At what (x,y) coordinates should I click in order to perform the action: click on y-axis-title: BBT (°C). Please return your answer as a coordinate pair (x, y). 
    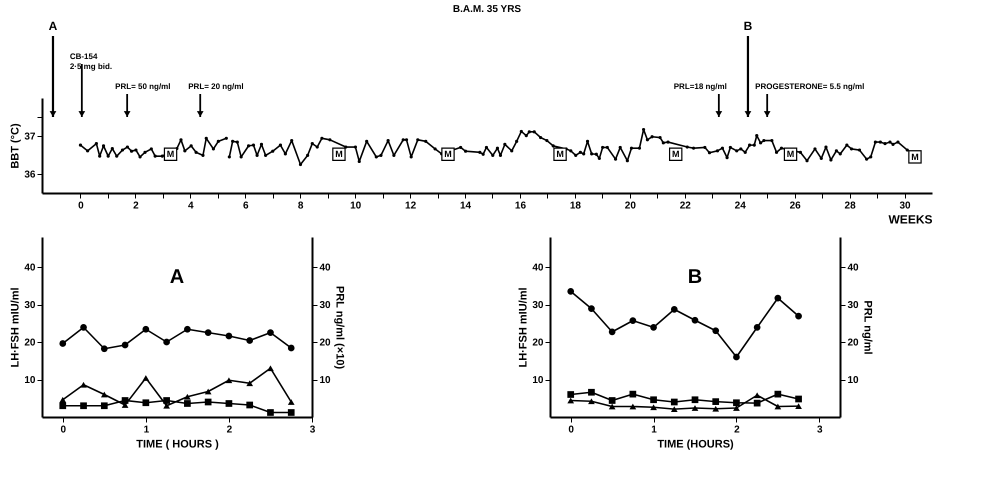
    Looking at the image, I should click on (15, 146).